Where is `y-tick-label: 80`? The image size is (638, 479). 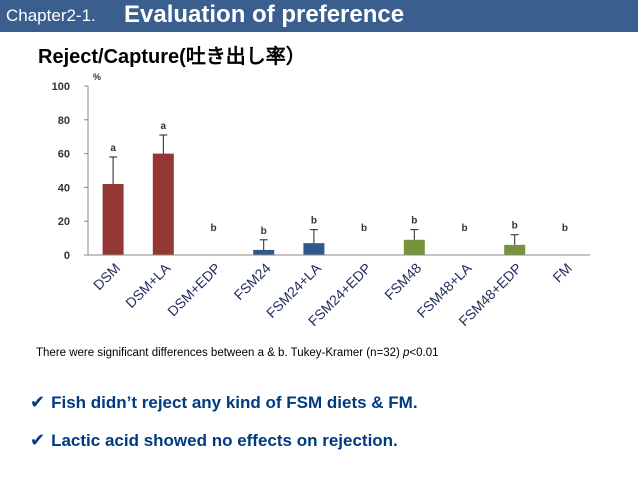 y-tick-label: 80 is located at coordinates (64, 121).